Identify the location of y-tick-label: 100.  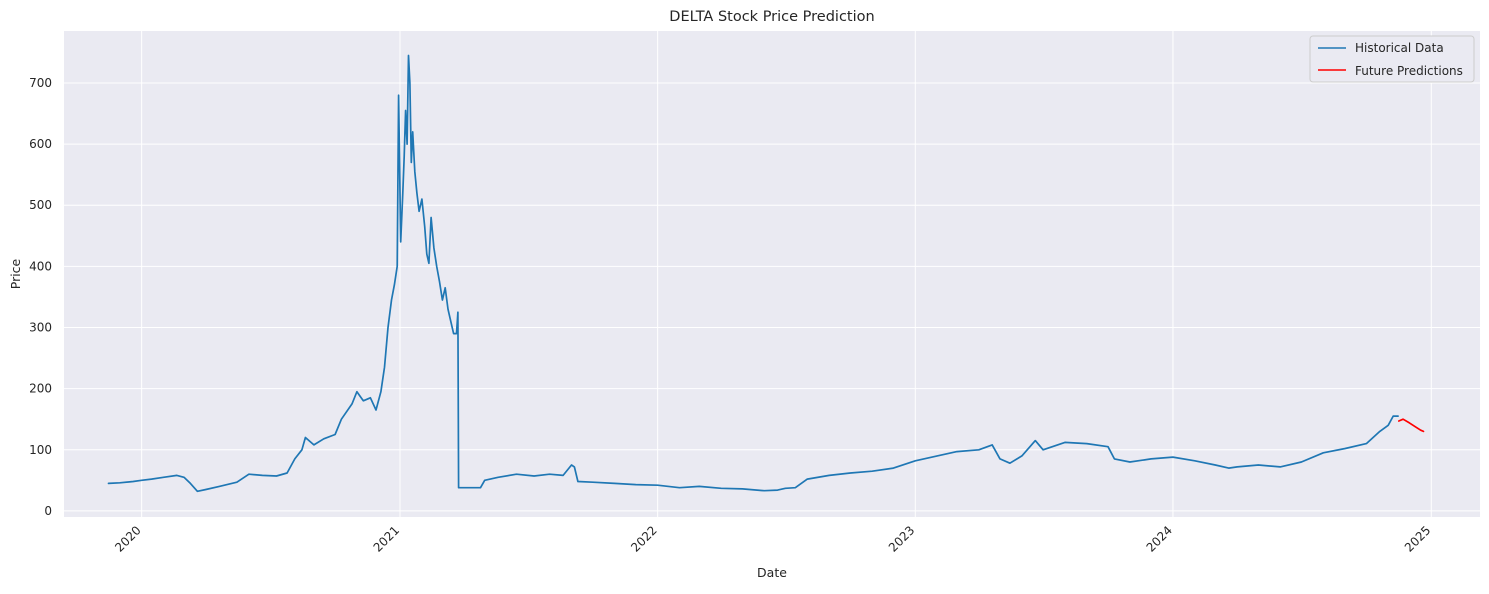
(40, 450).